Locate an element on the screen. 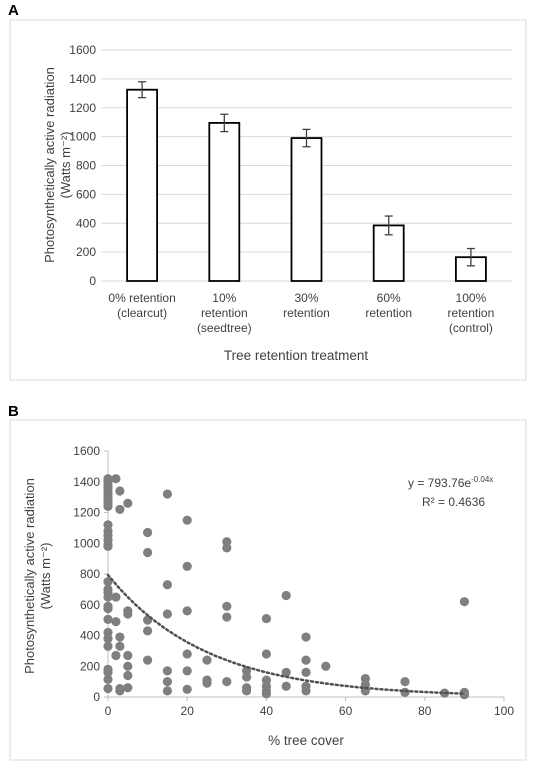 Image resolution: width=536 pixels, height=768 pixels. y-tick-label: 1600 is located at coordinates (82, 50).